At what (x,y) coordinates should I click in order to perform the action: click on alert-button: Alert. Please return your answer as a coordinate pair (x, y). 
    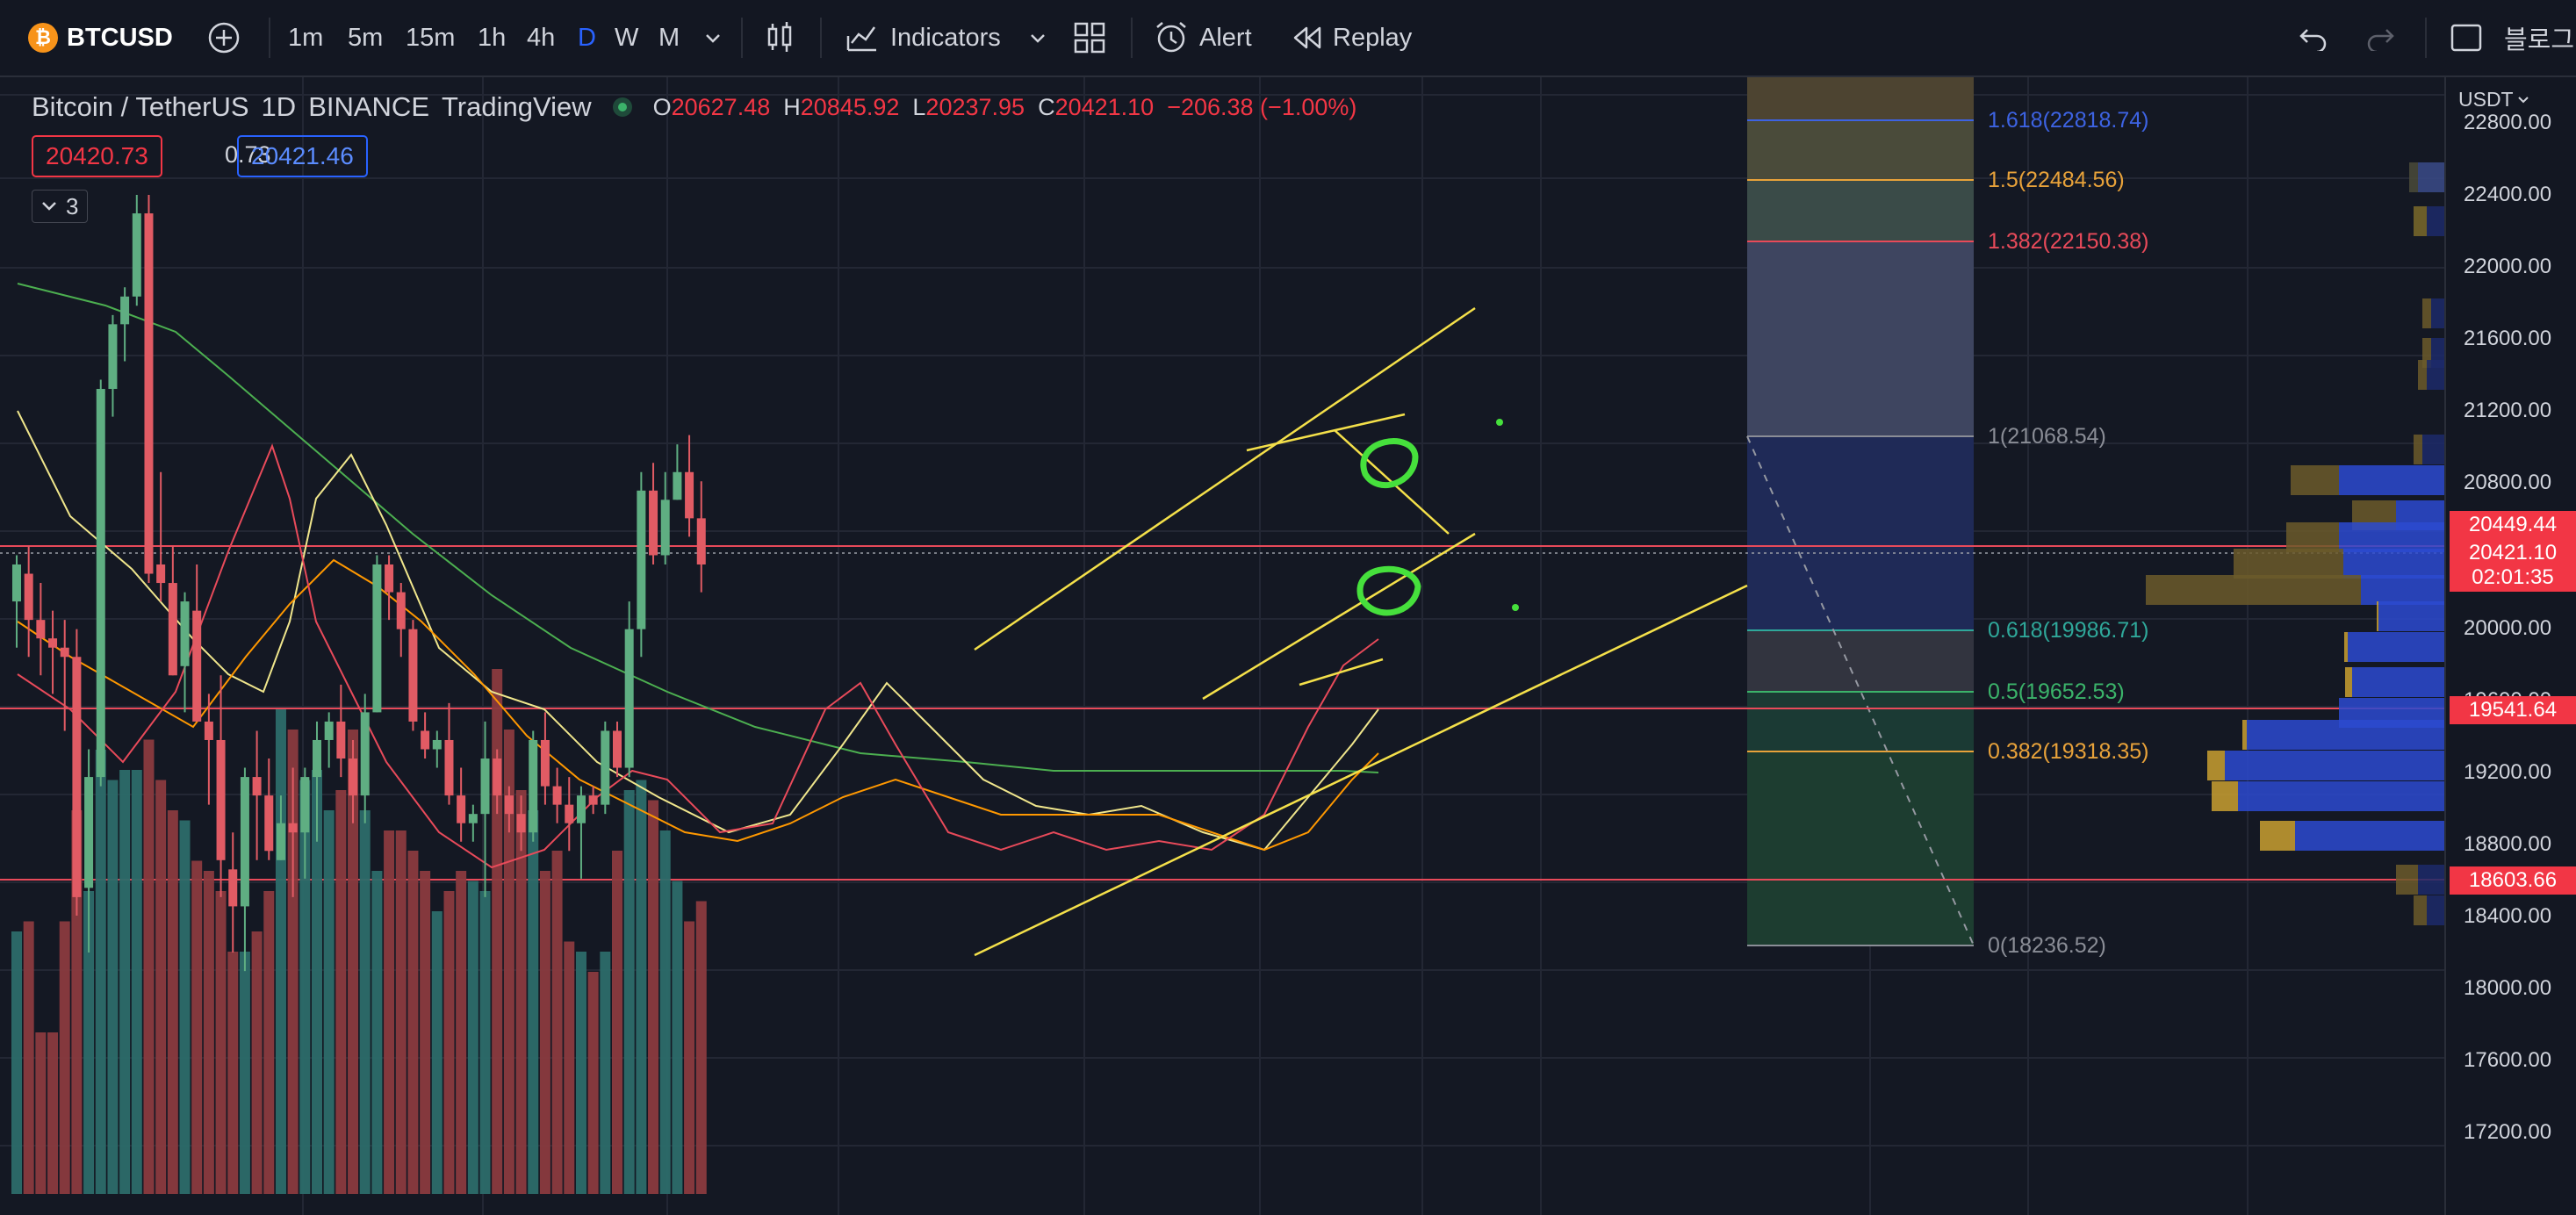
    Looking at the image, I should click on (1203, 37).